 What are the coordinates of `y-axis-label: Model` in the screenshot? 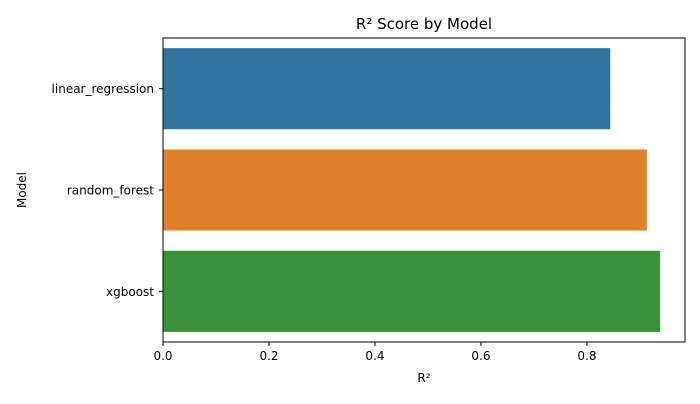 It's located at (22, 190).